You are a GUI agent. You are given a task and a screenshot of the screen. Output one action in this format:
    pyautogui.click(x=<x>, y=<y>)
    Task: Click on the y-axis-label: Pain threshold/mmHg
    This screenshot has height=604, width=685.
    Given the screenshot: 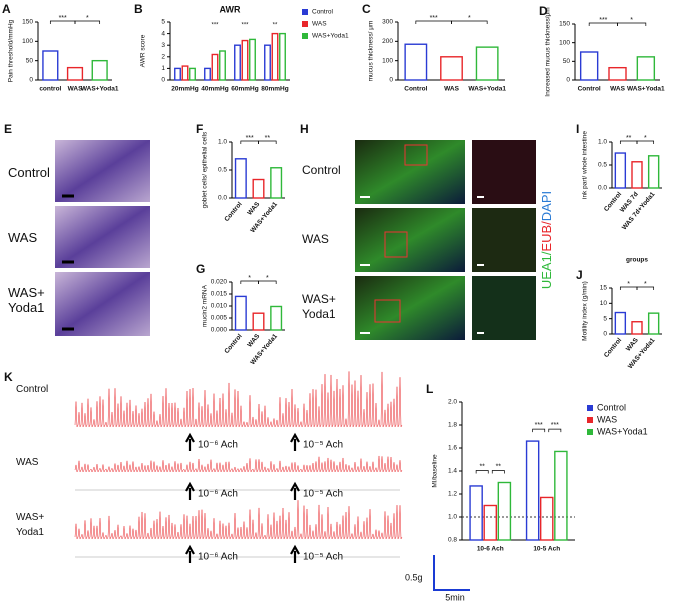 What is the action you would take?
    pyautogui.click(x=11, y=50)
    